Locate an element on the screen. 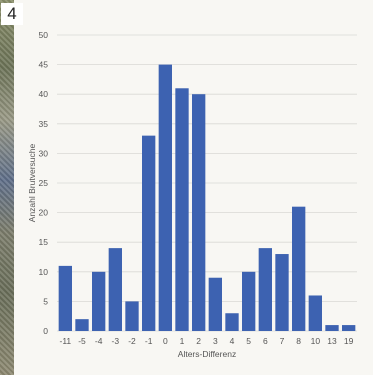 This screenshot has width=373, height=375. y-tick-label: 10 is located at coordinates (44, 272).